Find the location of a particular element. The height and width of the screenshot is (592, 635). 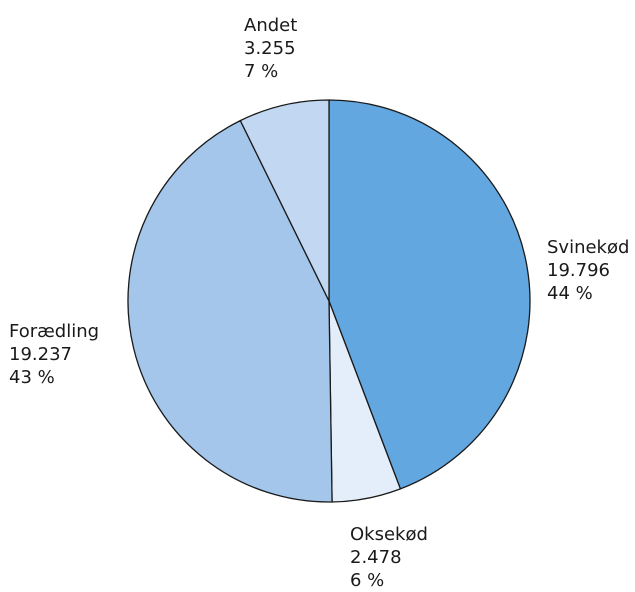

label-svinekod-pct: 44 % is located at coordinates (570, 293).